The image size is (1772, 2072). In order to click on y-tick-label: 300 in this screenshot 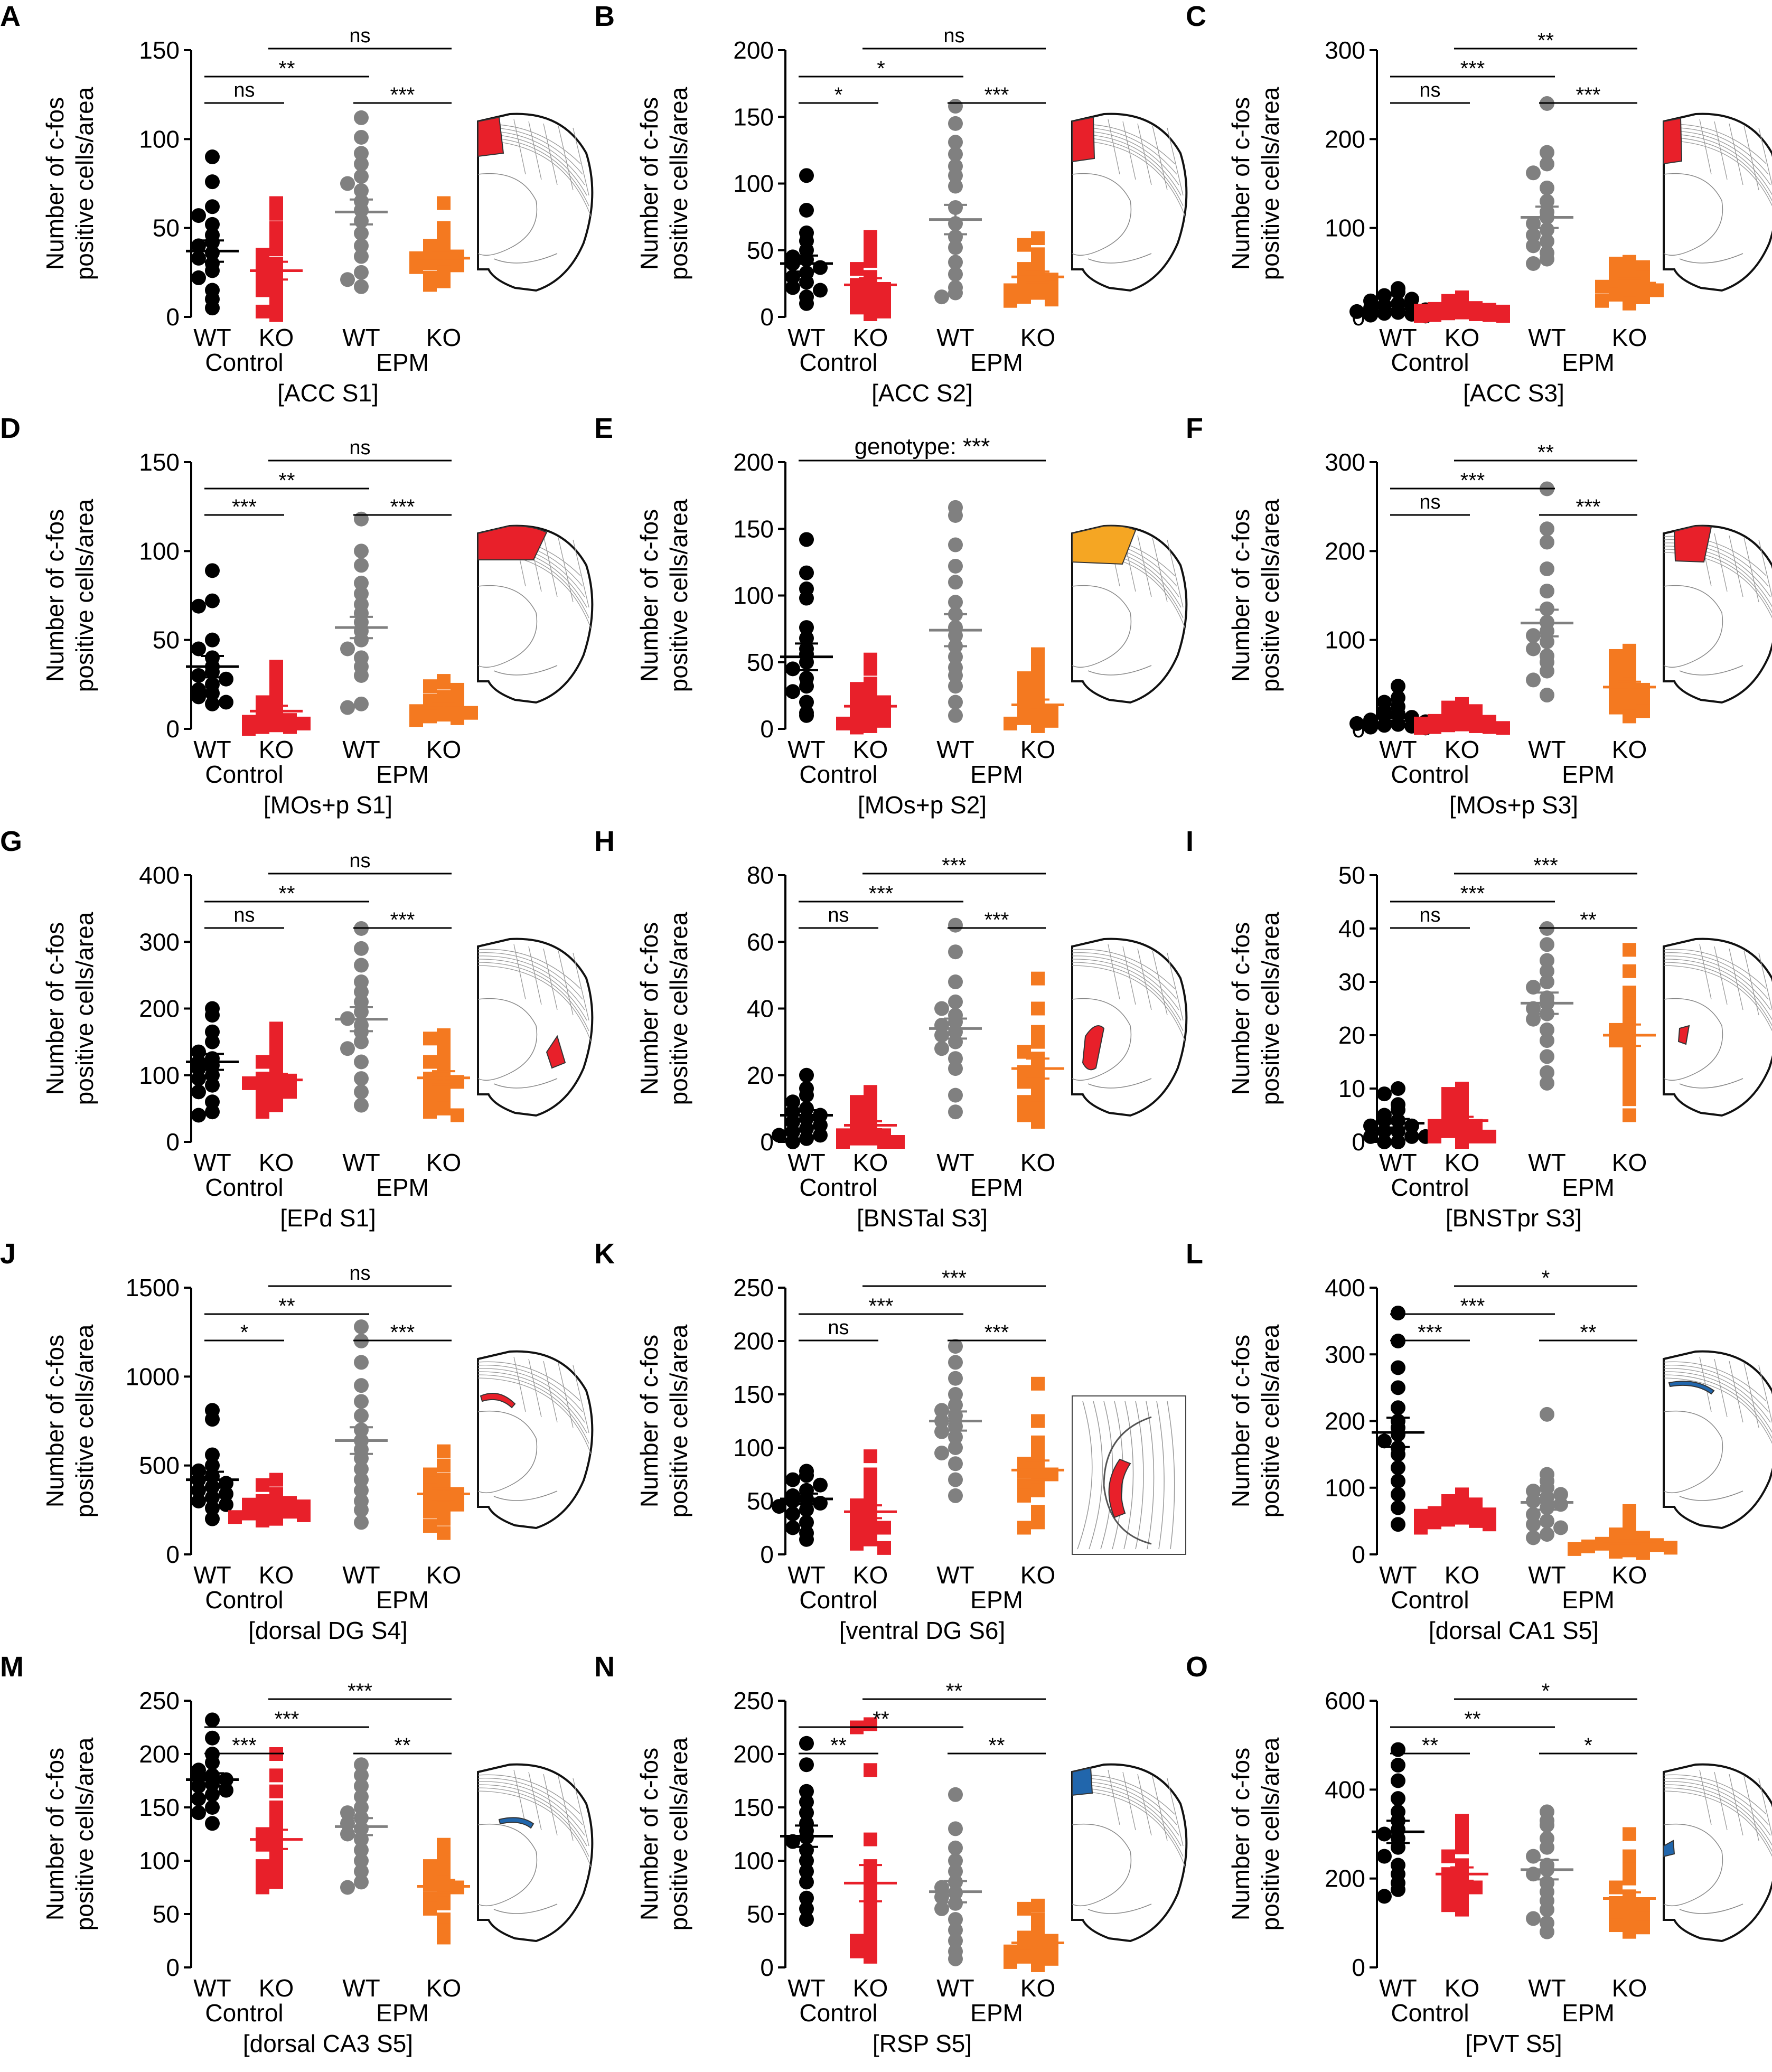, I will do `click(1345, 50)`.